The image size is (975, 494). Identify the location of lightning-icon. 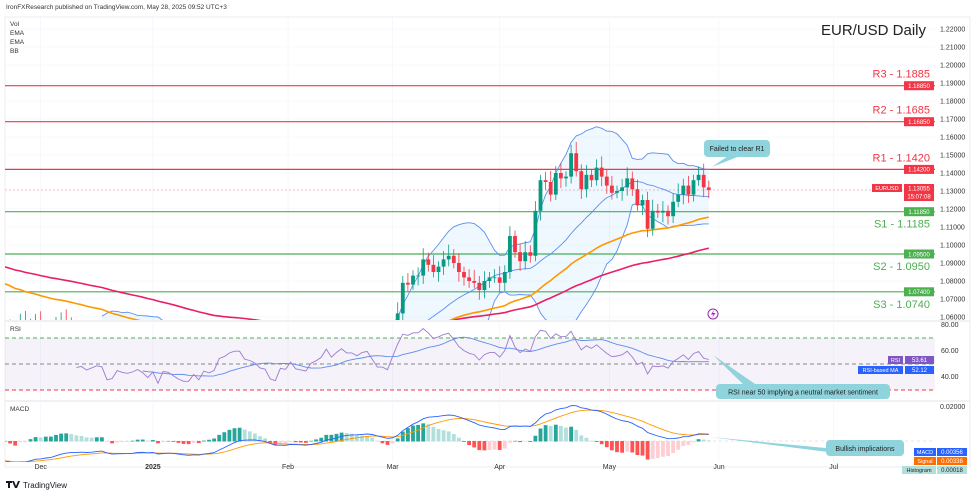
(713, 314).